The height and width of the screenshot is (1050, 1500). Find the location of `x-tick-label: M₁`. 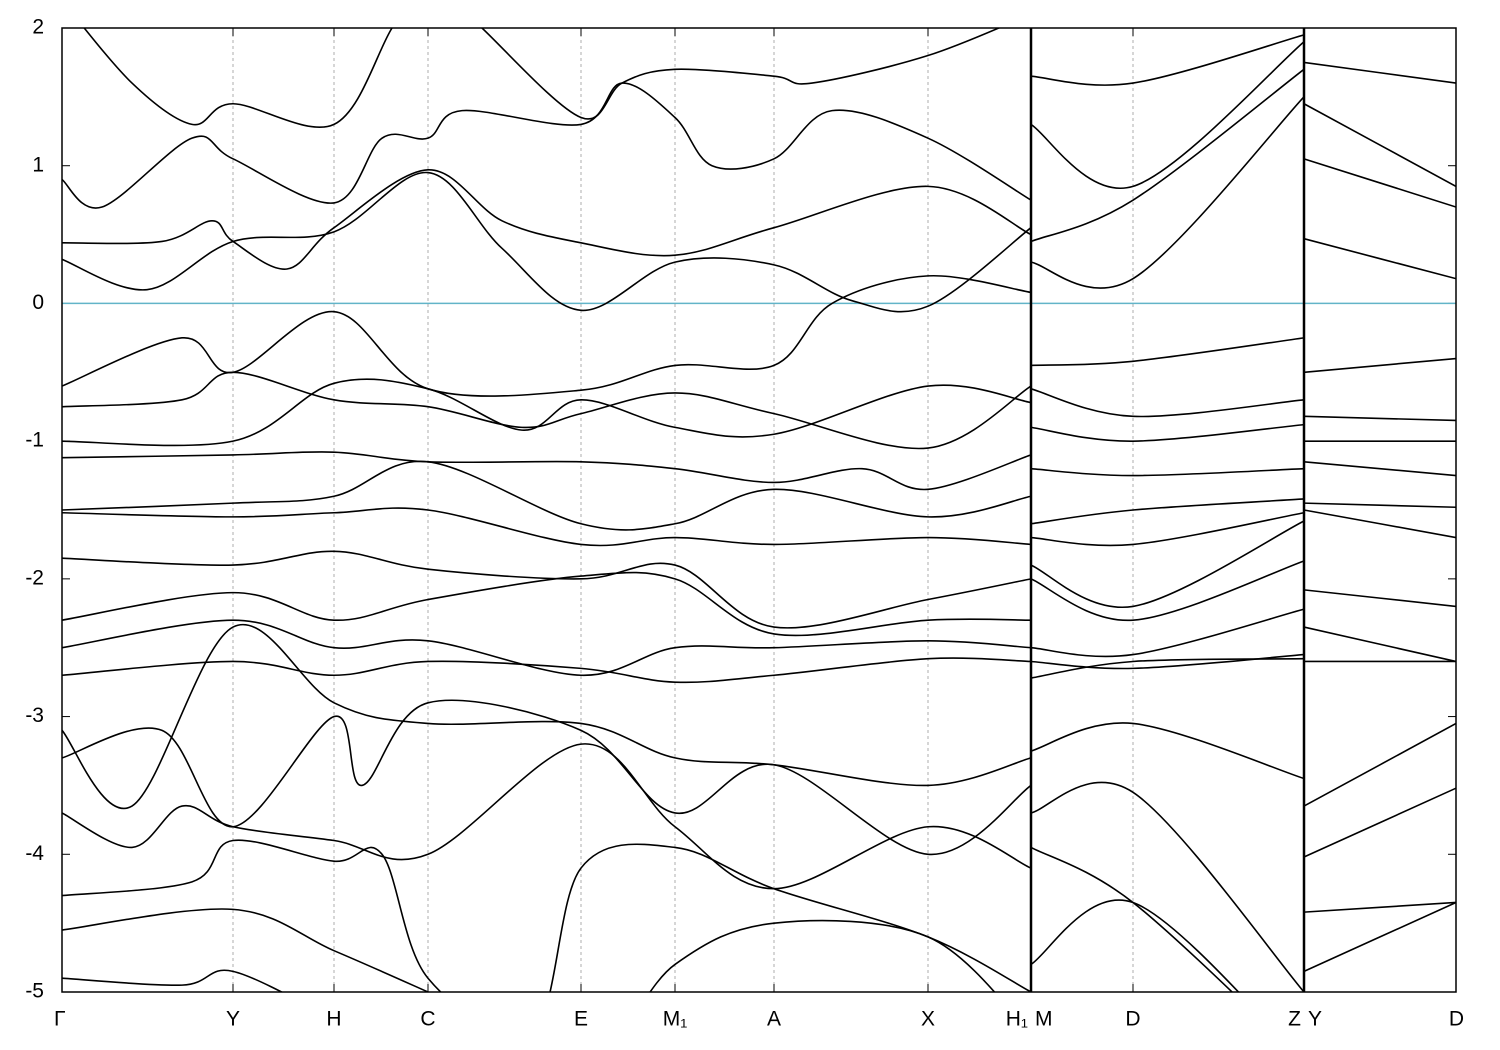

x-tick-label: M₁ is located at coordinates (675, 1019).